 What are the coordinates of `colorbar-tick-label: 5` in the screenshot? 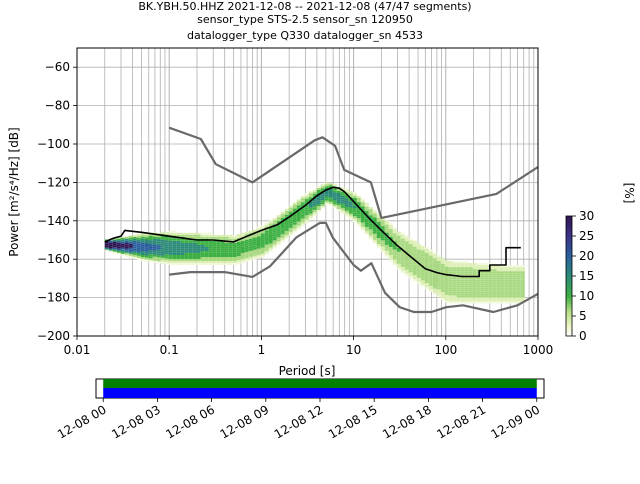 It's located at (583, 316).